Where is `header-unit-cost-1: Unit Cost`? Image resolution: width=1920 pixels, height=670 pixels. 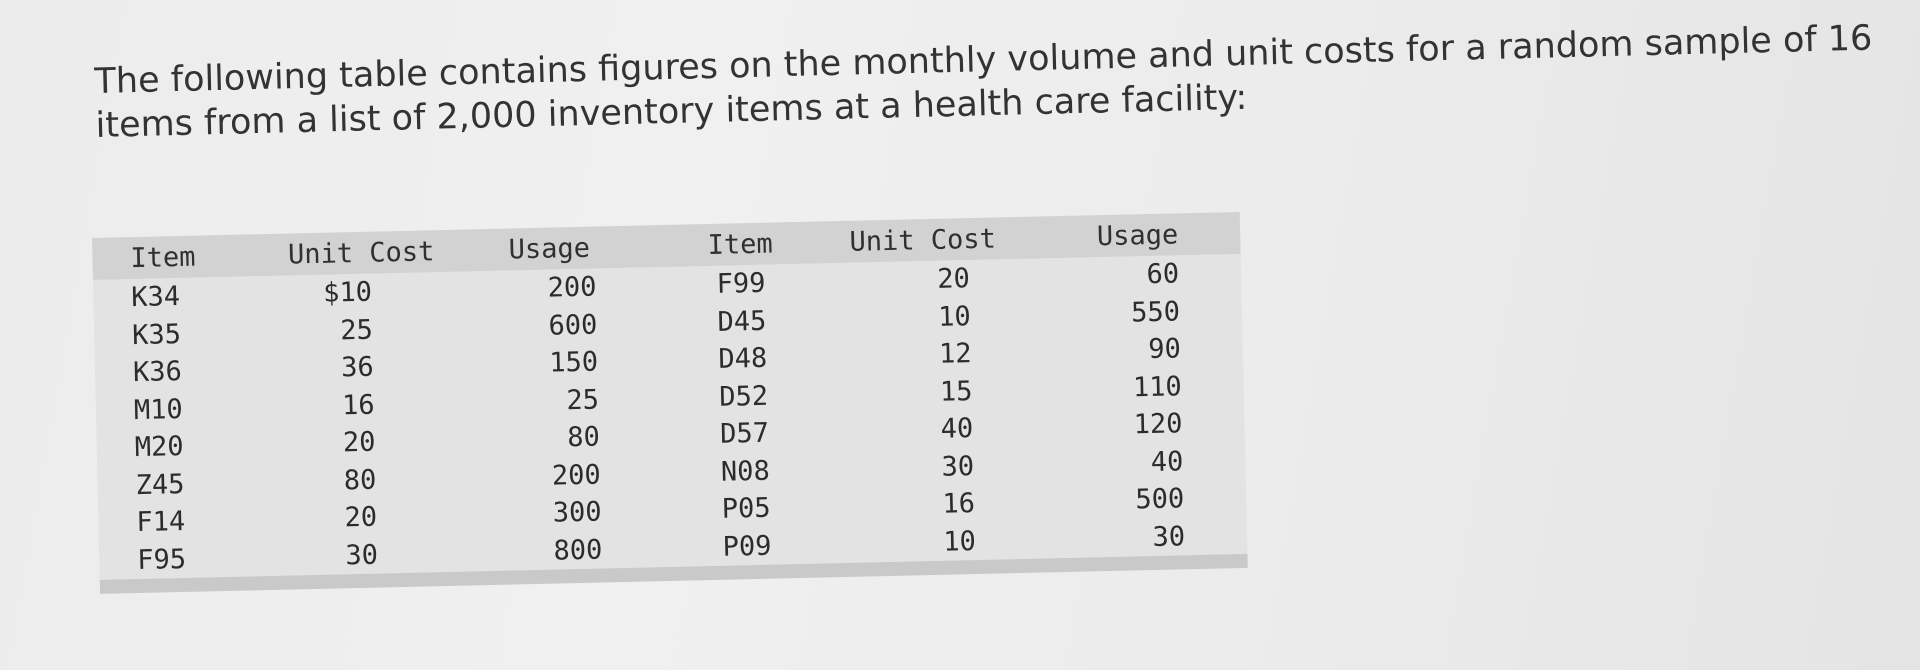 header-unit-cost-1: Unit Cost is located at coordinates (361, 253).